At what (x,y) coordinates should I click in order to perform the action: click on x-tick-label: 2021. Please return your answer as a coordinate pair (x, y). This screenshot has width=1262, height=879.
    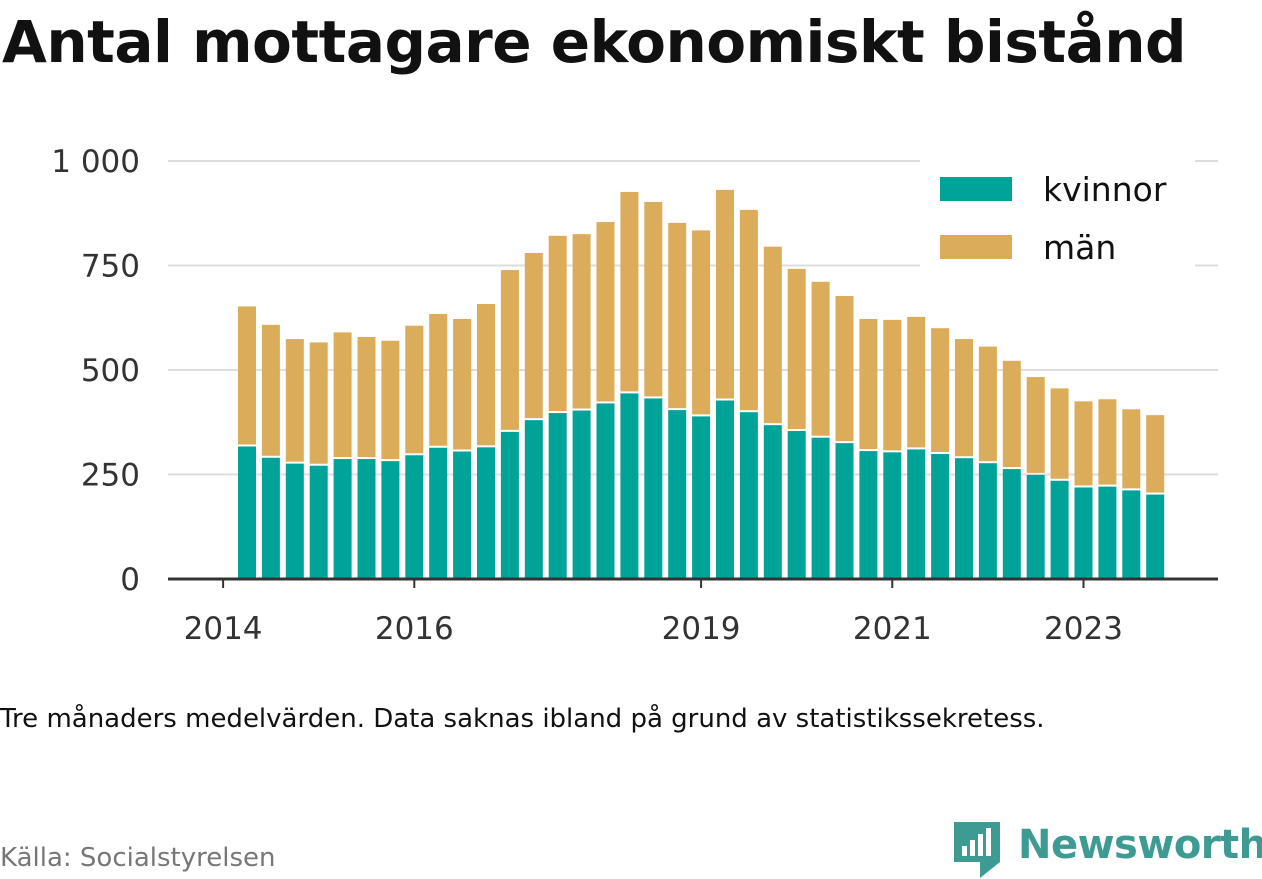
    Looking at the image, I should click on (892, 629).